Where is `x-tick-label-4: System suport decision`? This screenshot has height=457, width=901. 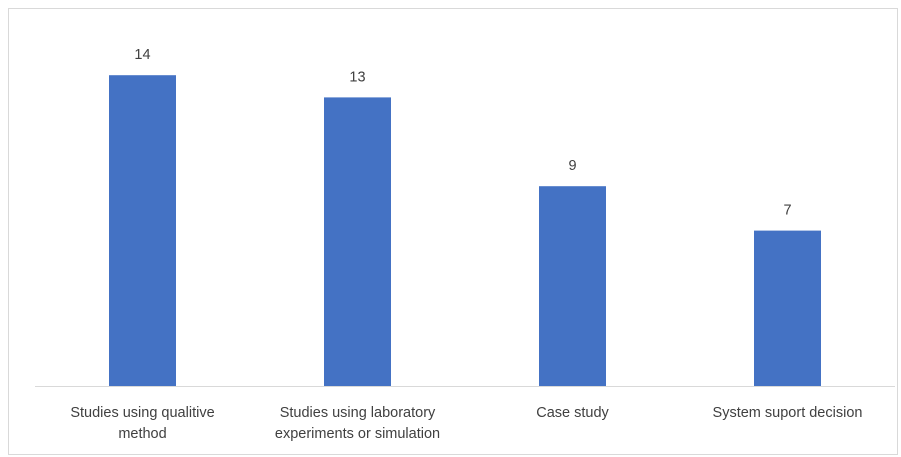
x-tick-label-4: System suport decision is located at coordinates (788, 413).